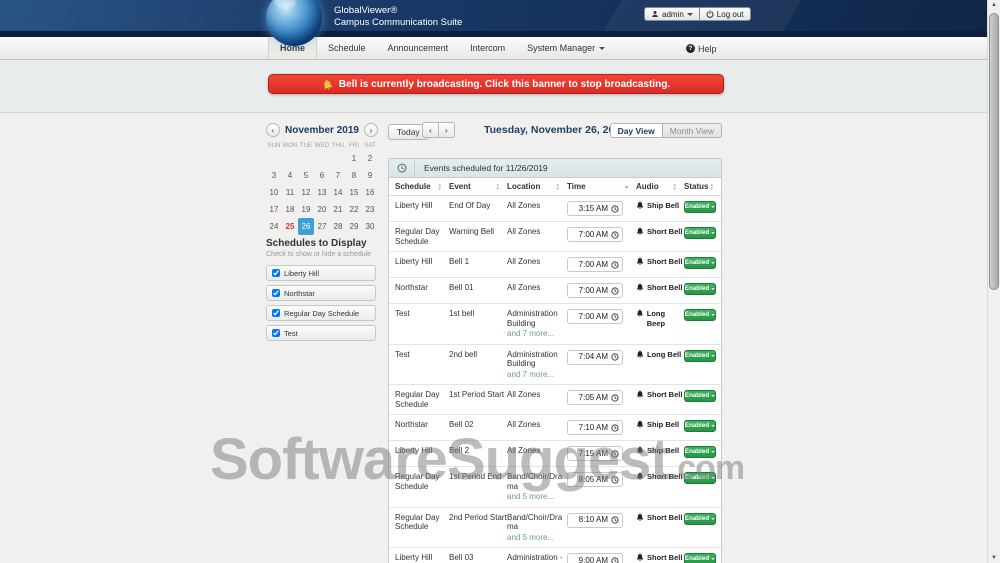 This screenshot has height=563, width=1000. What do you see at coordinates (595, 427) in the screenshot?
I see `time-input: 7:10 AM` at bounding box center [595, 427].